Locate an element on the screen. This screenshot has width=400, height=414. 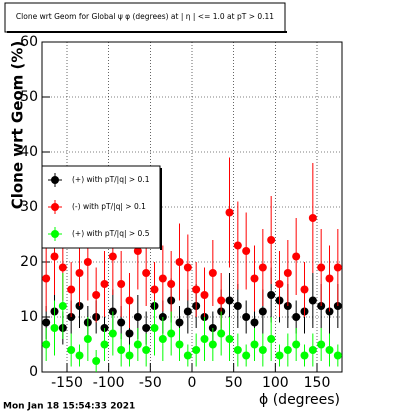
x-tick-label: 0 is located at coordinates (192, 383).